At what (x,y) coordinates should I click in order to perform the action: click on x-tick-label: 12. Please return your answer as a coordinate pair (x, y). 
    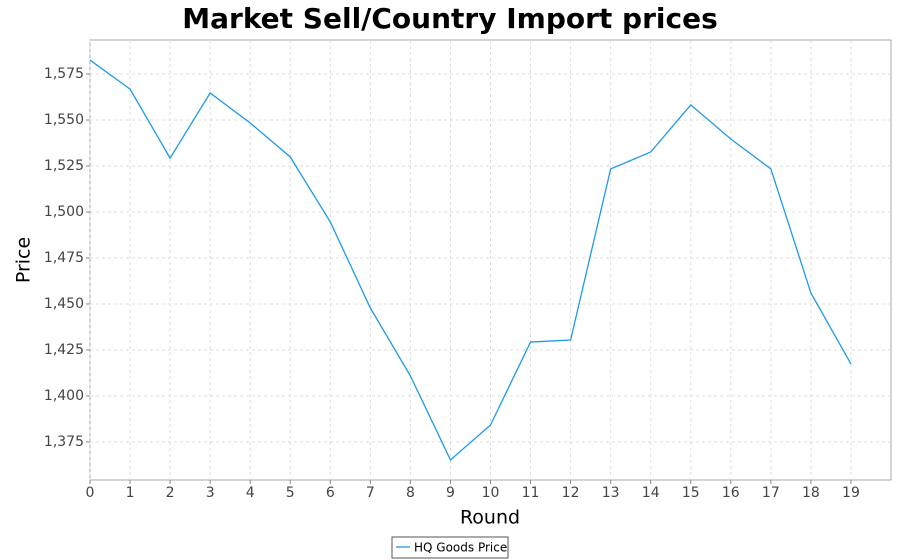
    Looking at the image, I should click on (571, 493).